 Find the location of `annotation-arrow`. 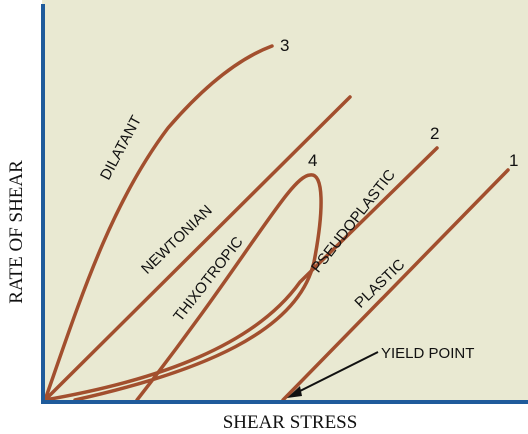

annotation-arrow is located at coordinates (337, 372).